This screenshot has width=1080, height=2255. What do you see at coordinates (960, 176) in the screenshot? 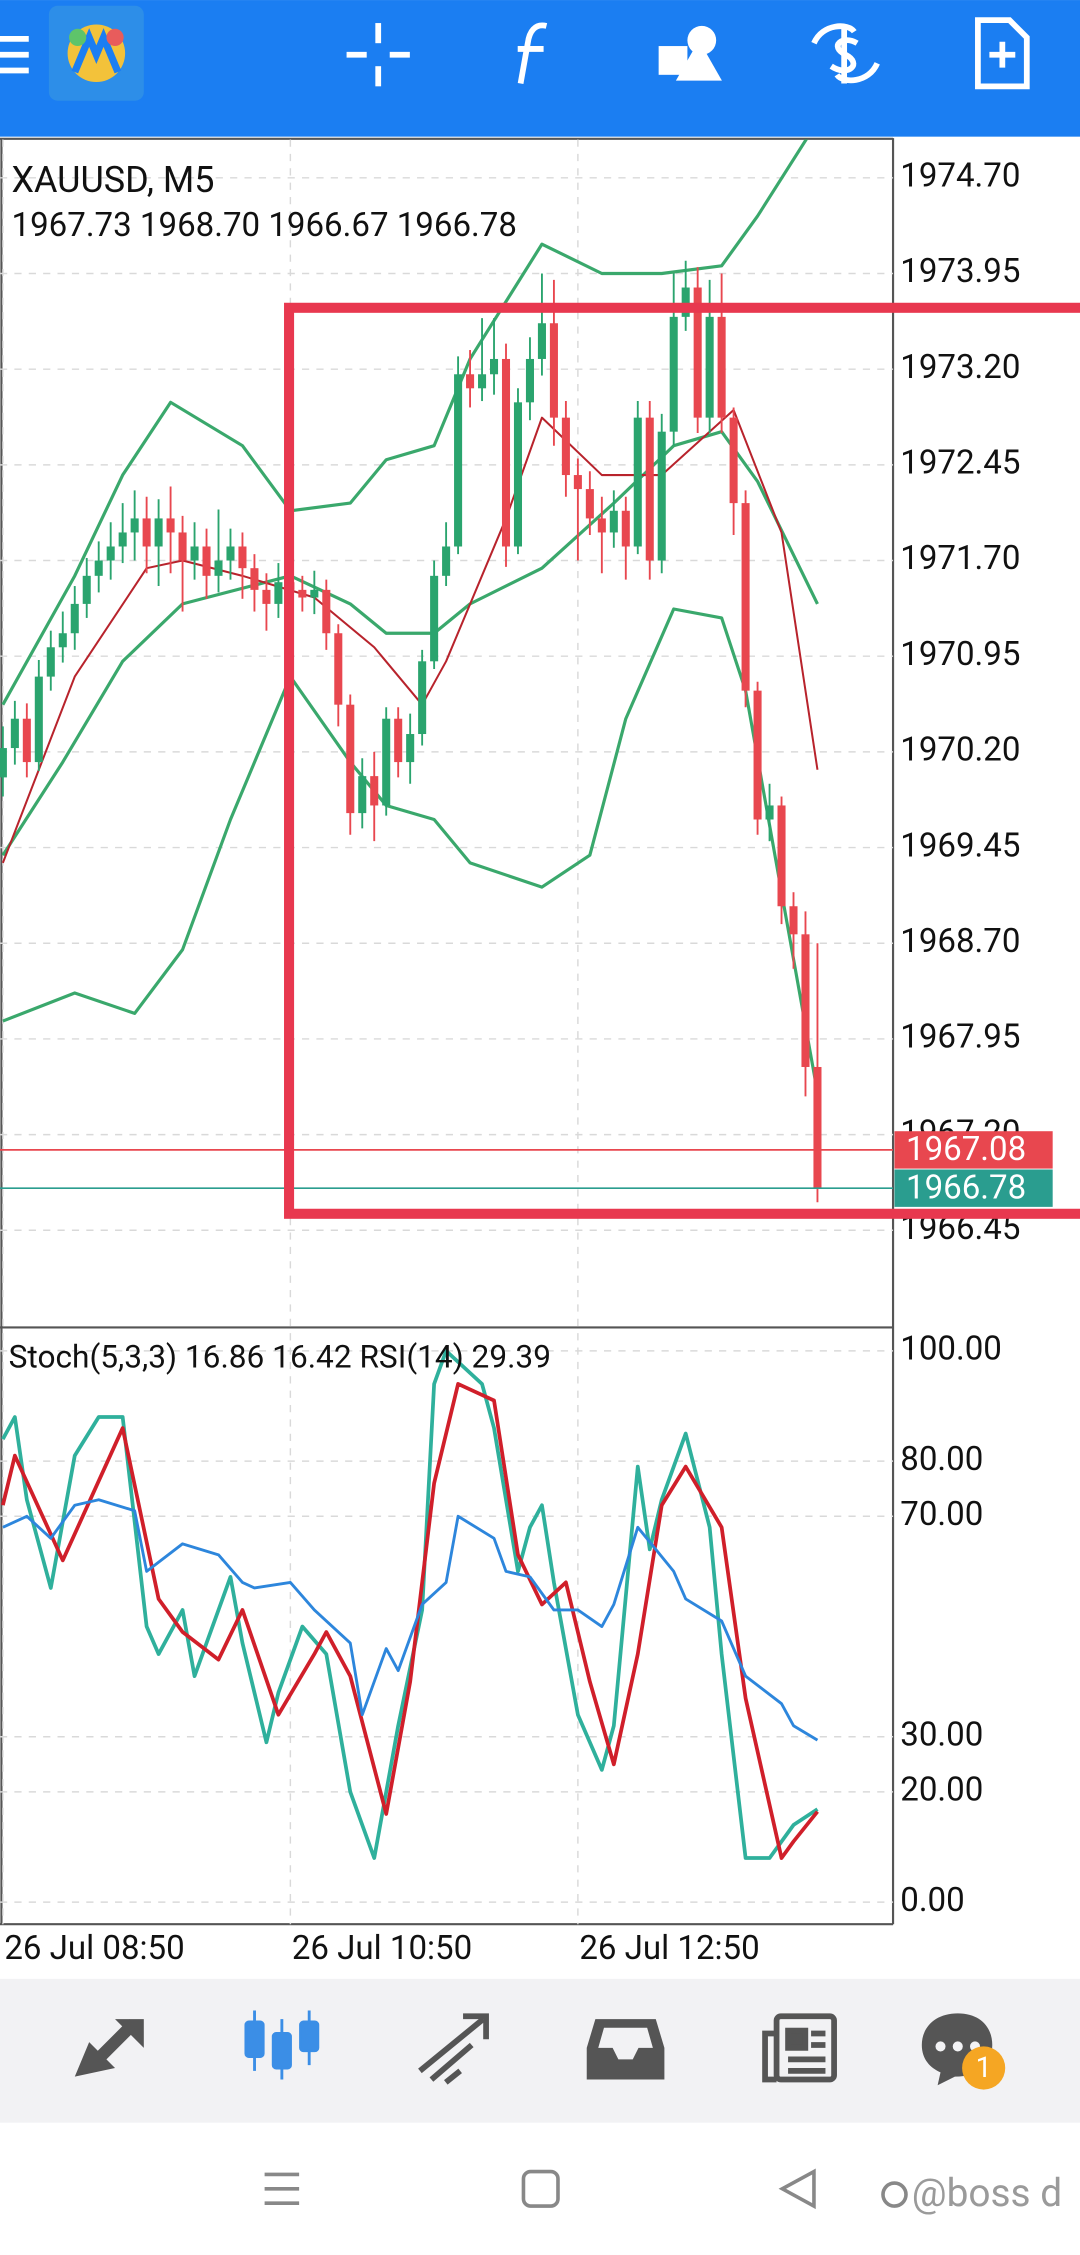
I see `y-tick-label: 1974.70` at bounding box center [960, 176].